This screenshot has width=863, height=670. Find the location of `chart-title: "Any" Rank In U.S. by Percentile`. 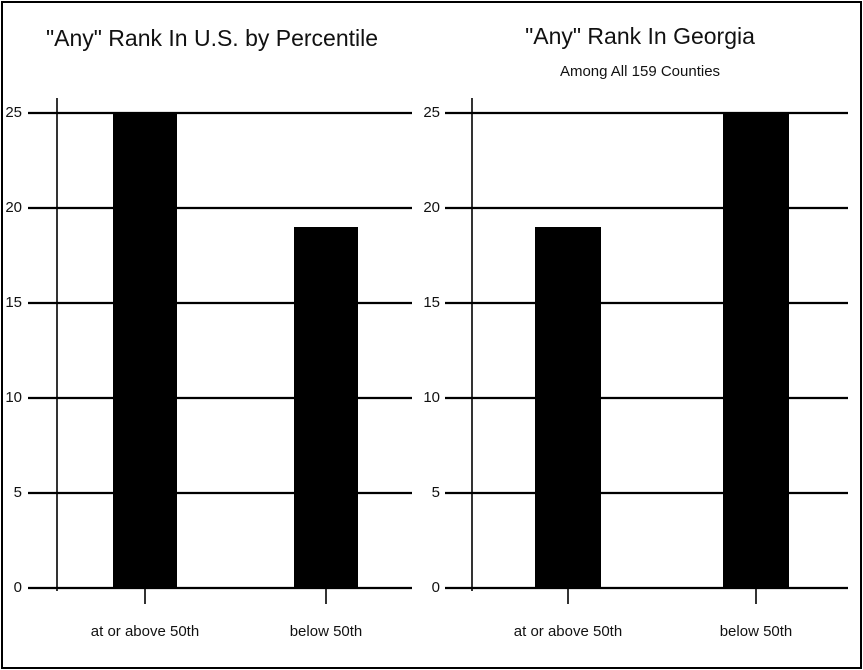

chart-title: "Any" Rank In U.S. by Percentile is located at coordinates (212, 38).